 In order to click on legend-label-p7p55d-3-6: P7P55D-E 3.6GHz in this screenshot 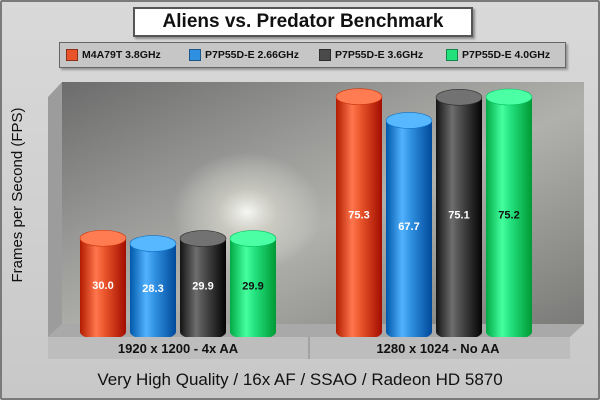, I will do `click(379, 55)`.